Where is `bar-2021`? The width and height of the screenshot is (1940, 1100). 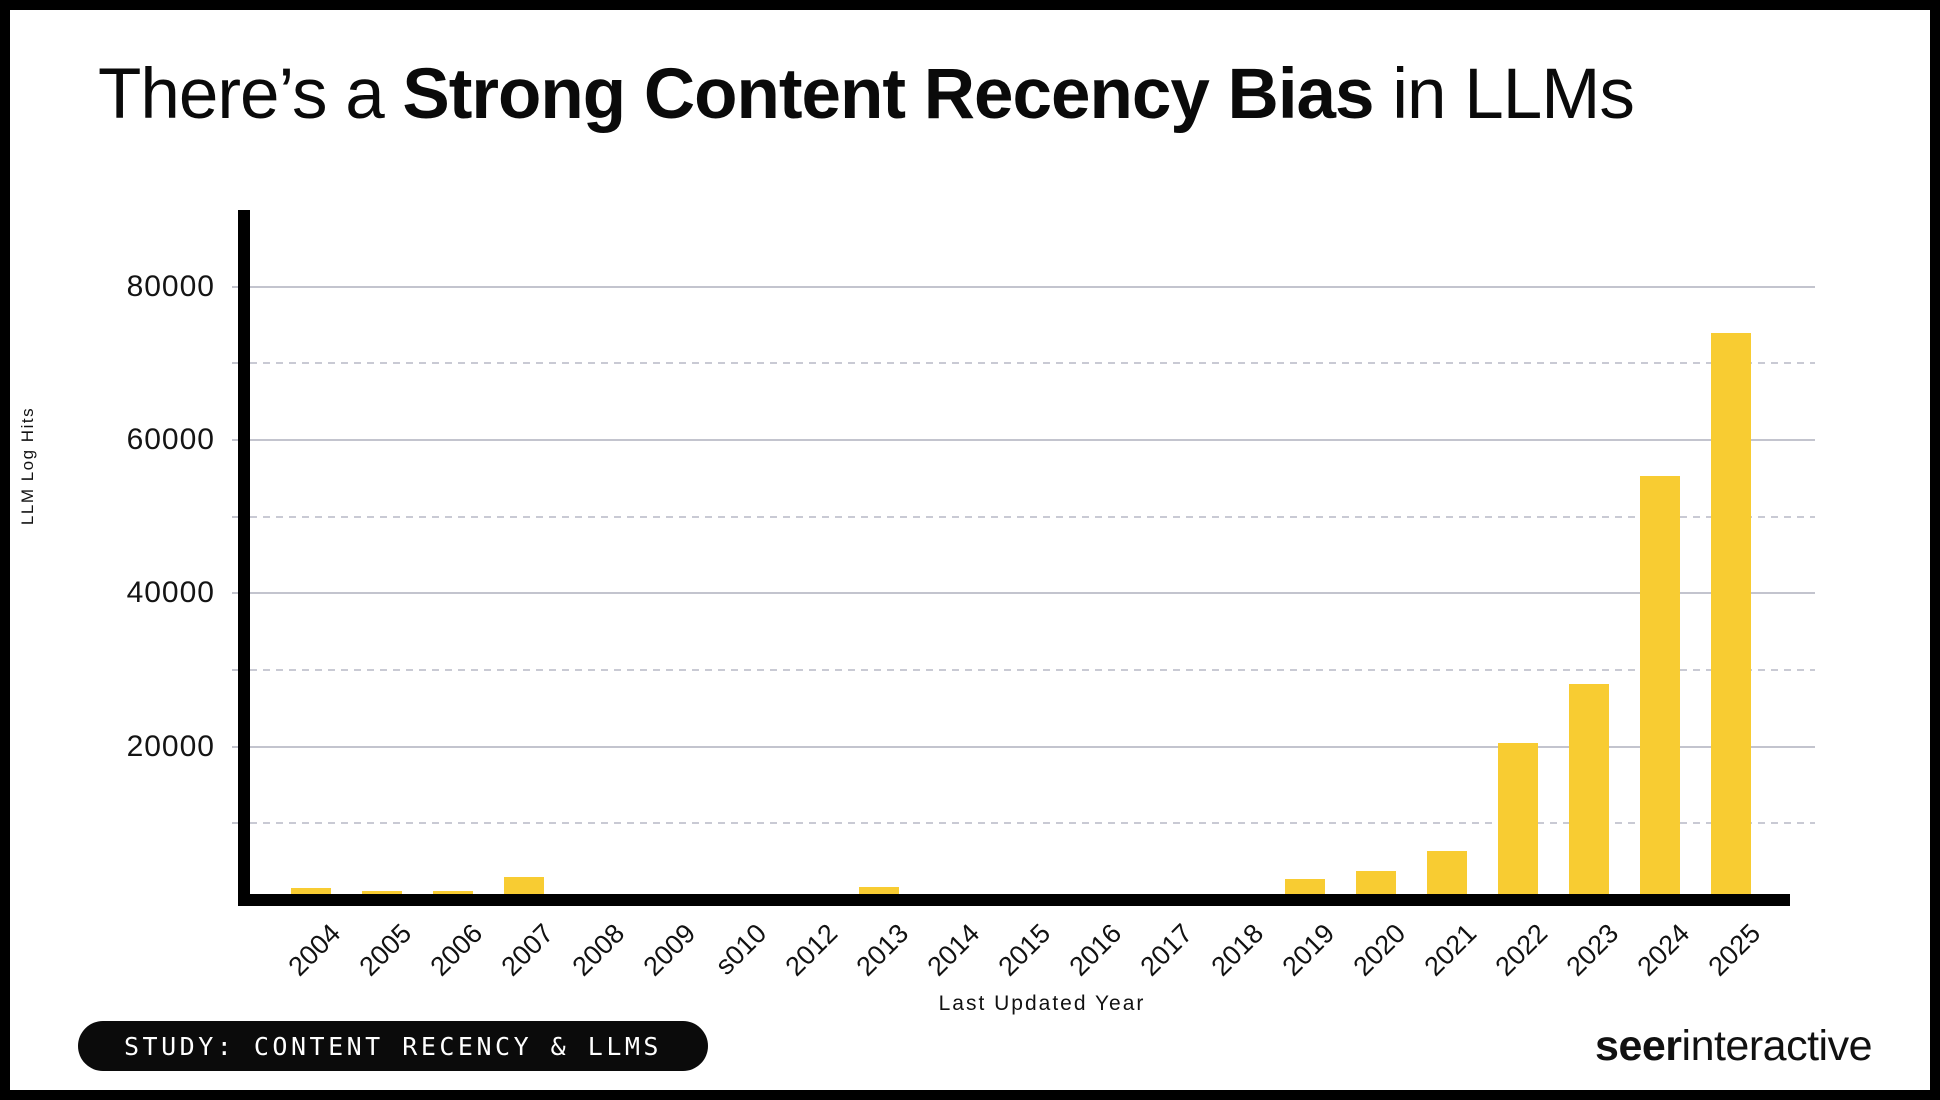
bar-2021 is located at coordinates (1447, 875).